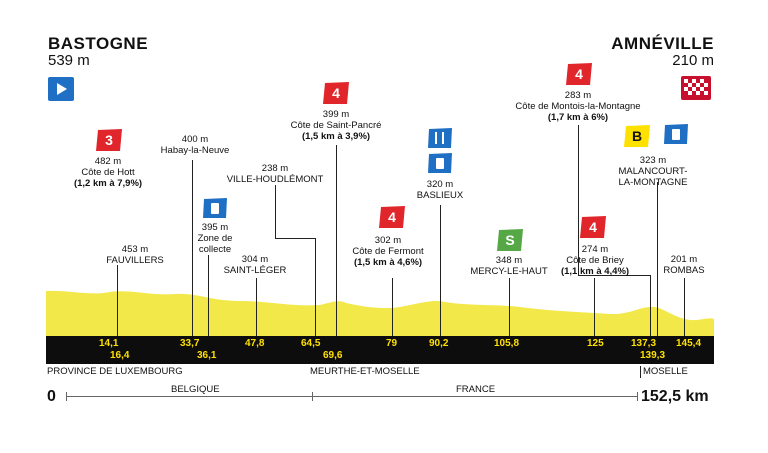 The image size is (768, 453). I want to click on point-mercy-le-haut: 348 m MERCY-LE-HAUT, so click(509, 266).